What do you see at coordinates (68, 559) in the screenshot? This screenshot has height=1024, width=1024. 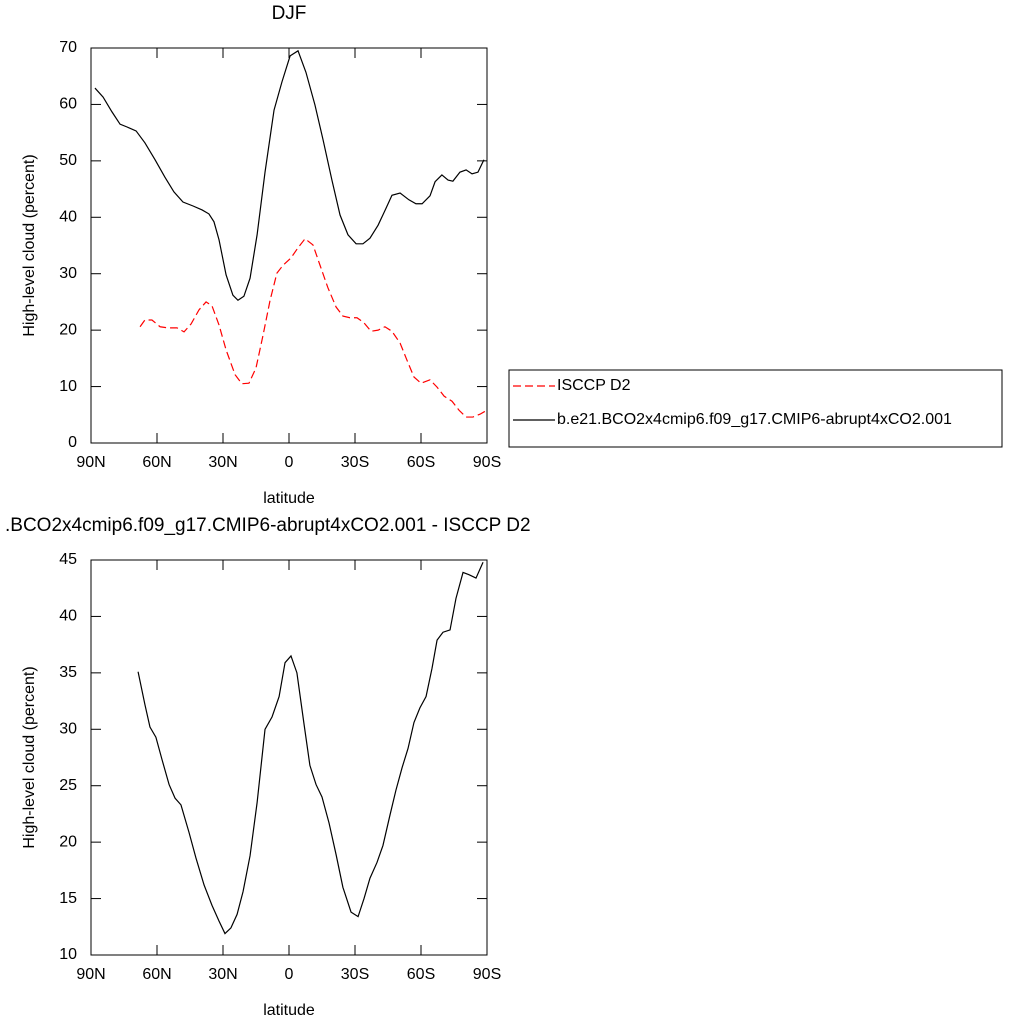 I see `y-tick-label: 45` at bounding box center [68, 559].